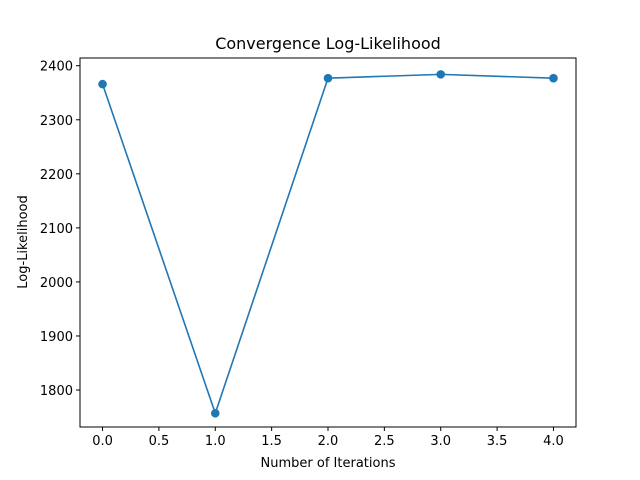 The width and height of the screenshot is (640, 480). What do you see at coordinates (328, 43) in the screenshot?
I see `chart-title: Convergence Log-Likelihood` at bounding box center [328, 43].